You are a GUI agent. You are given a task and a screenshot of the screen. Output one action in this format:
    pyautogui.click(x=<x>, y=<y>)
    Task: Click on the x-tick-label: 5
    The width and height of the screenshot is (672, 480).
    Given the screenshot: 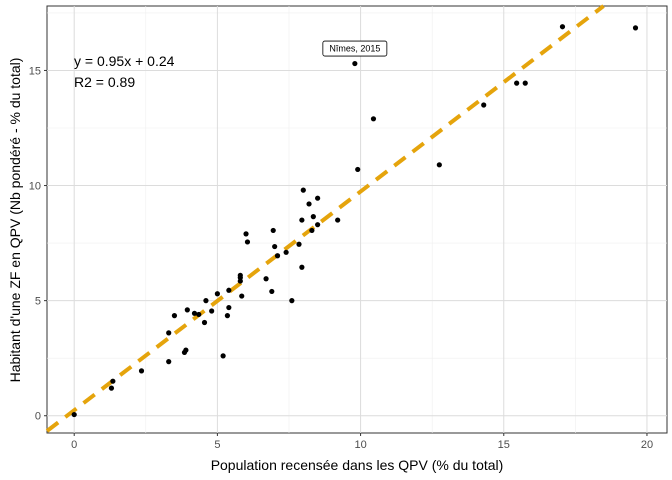 What is the action you would take?
    pyautogui.click(x=217, y=445)
    